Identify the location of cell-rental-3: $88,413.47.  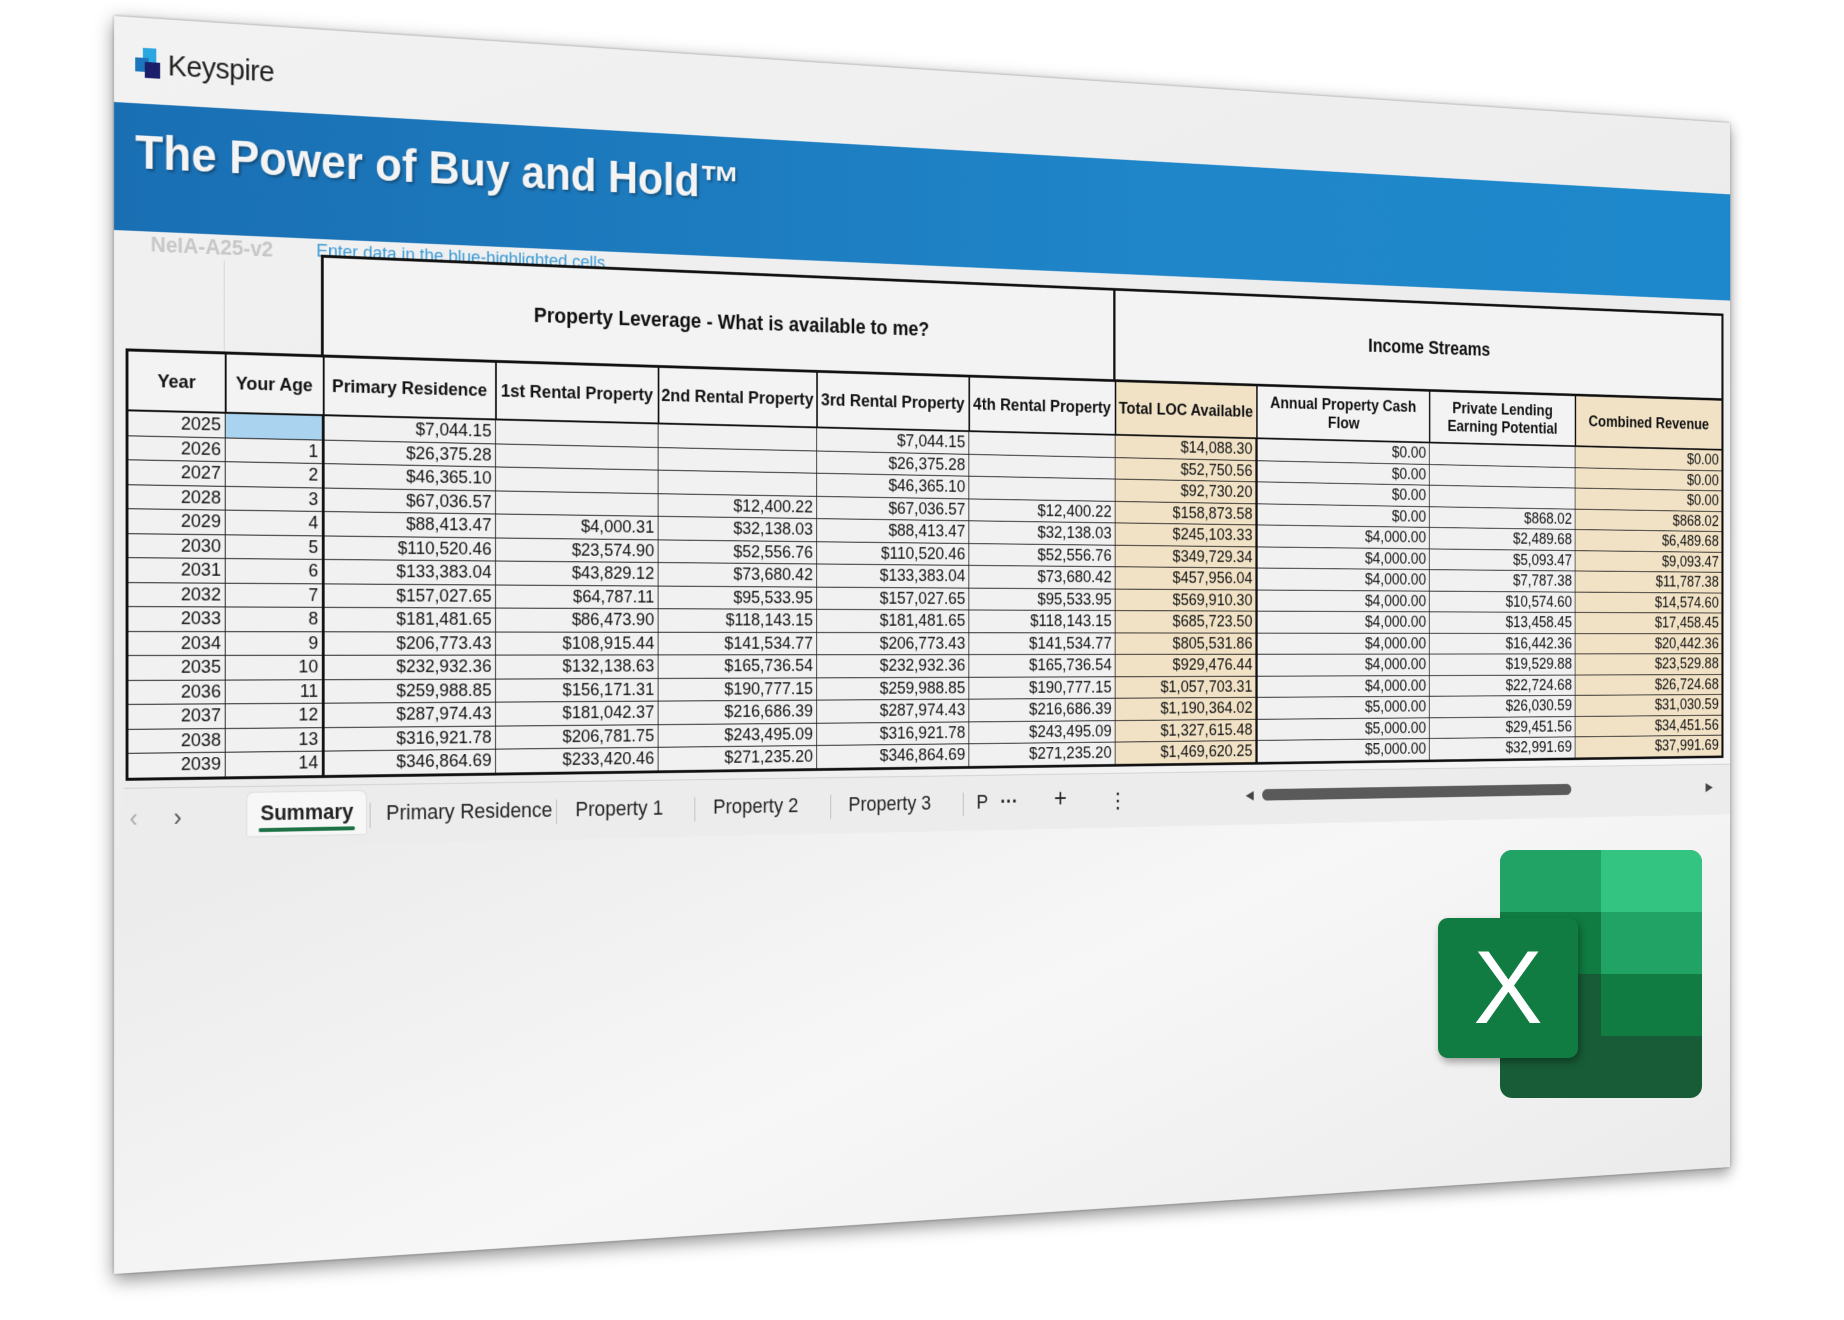
(892, 531).